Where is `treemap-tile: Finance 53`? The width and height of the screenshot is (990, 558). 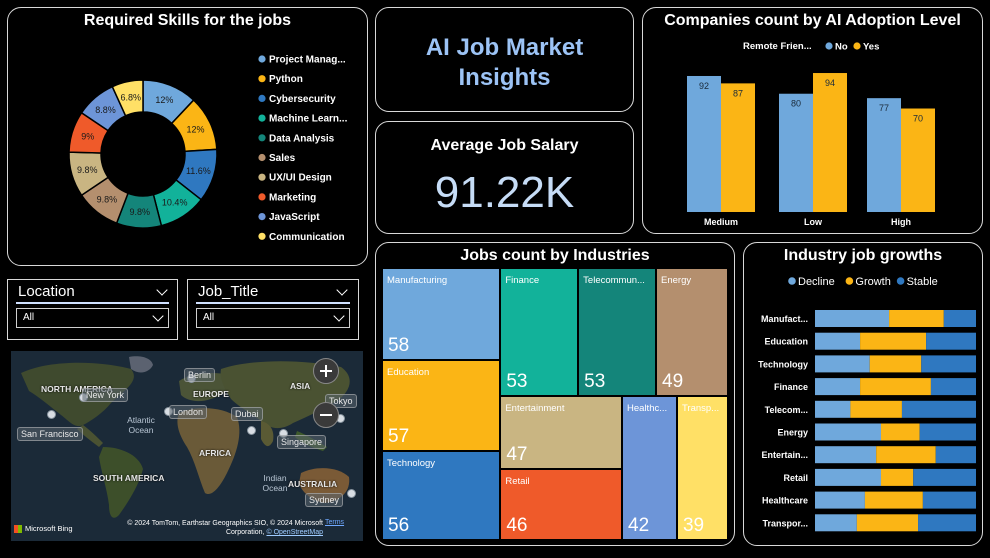
treemap-tile: Finance 53 is located at coordinates (539, 332).